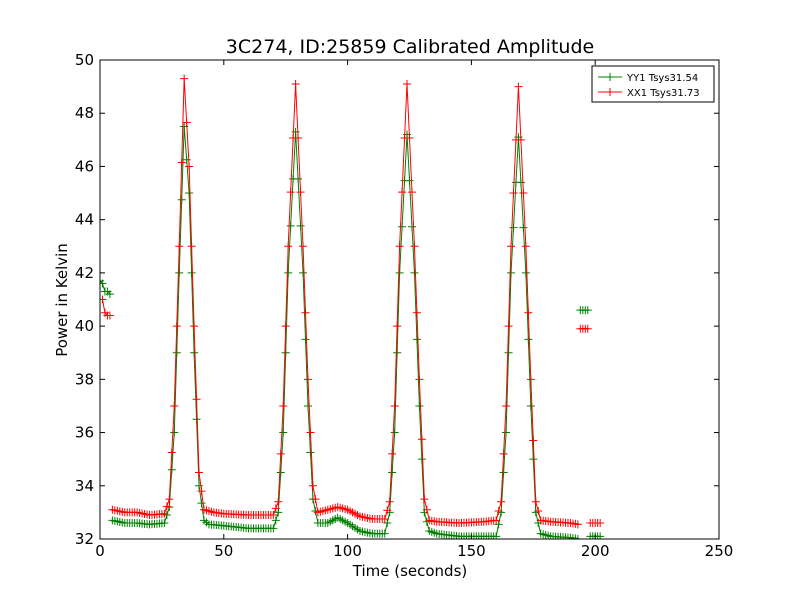 This screenshot has height=600, width=800. What do you see at coordinates (663, 93) in the screenshot?
I see `legend-label: XX1 Tsys31.73` at bounding box center [663, 93].